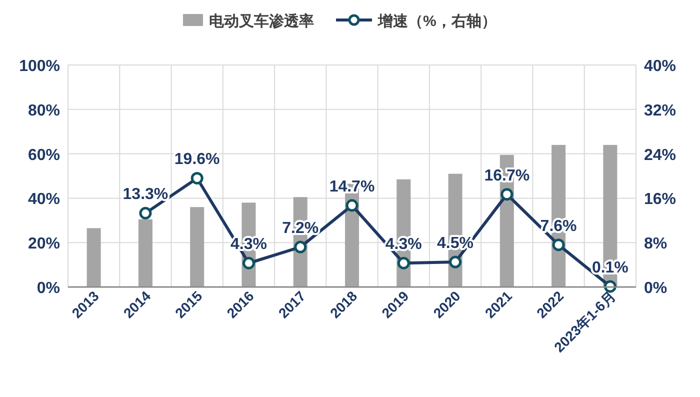 This screenshot has height=397, width=700. Describe the element at coordinates (48, 288) in the screenshot. I see `y-tick-label: 0%` at that location.